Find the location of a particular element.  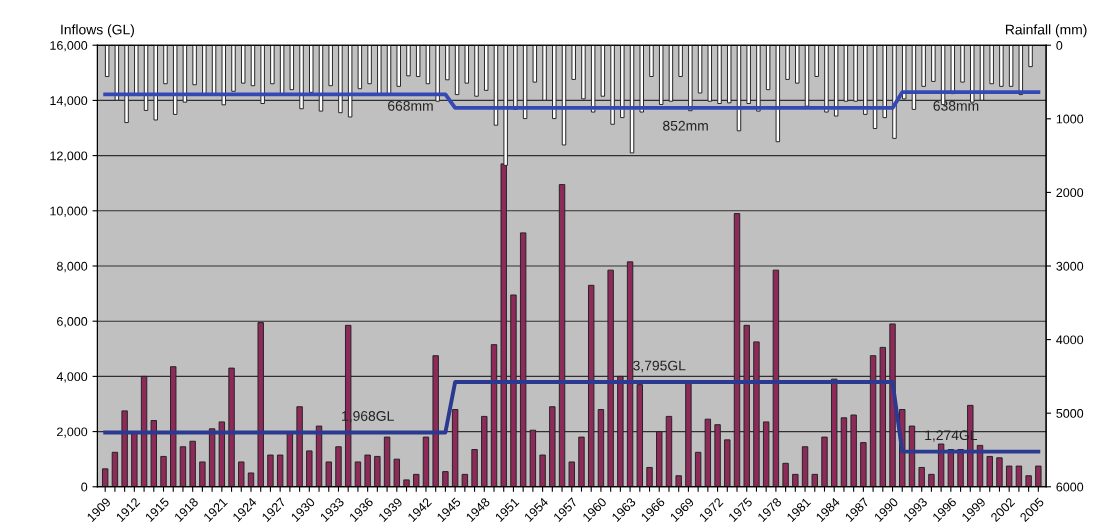

y2-tick-label: 0 is located at coordinates (1059, 45).